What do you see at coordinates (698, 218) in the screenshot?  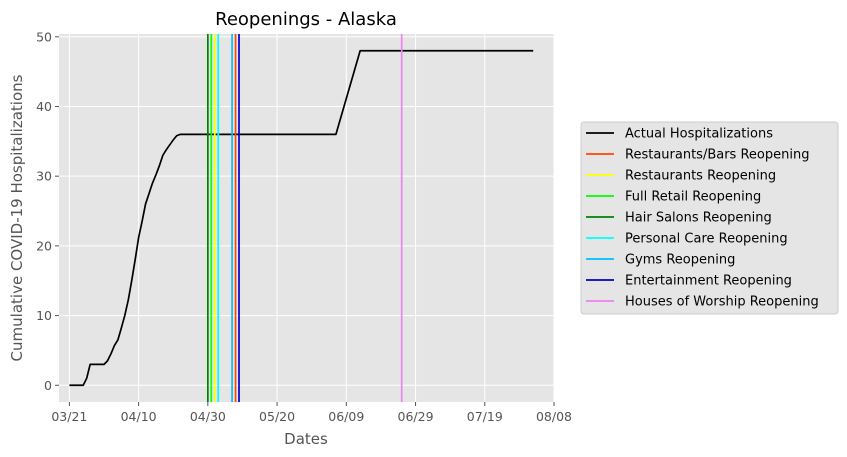 I see `legend-label: Hair Salons Reopening` at bounding box center [698, 218].